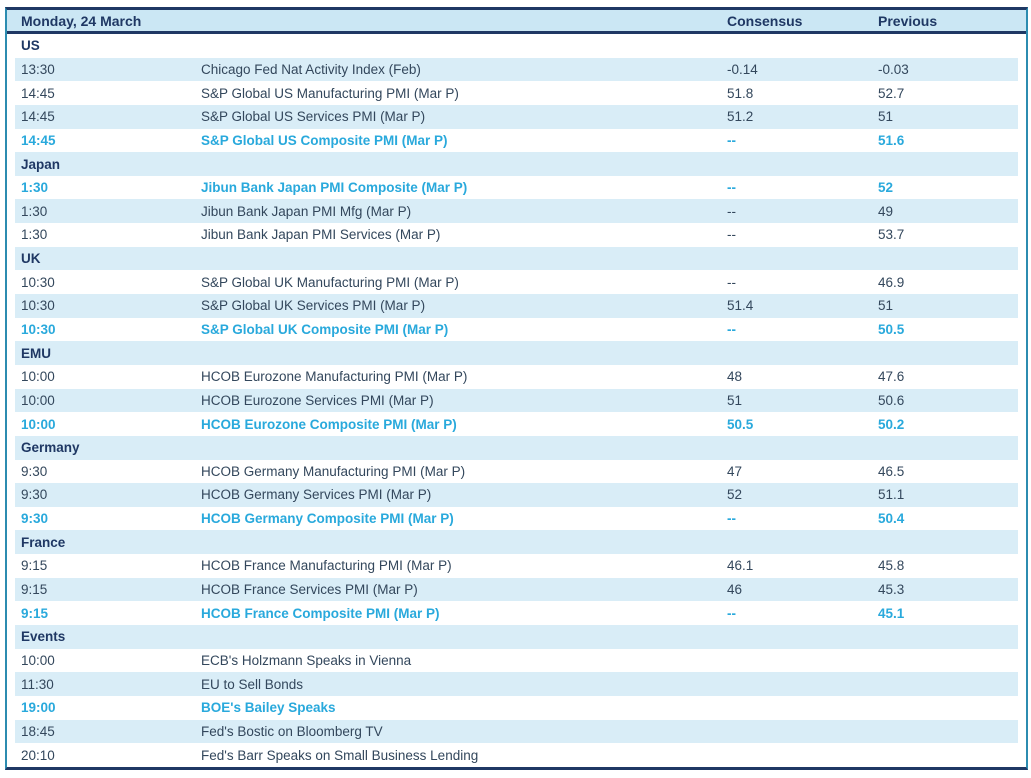 The width and height of the screenshot is (1031, 778). Describe the element at coordinates (30, 46) in the screenshot. I see `section-name: US` at that location.